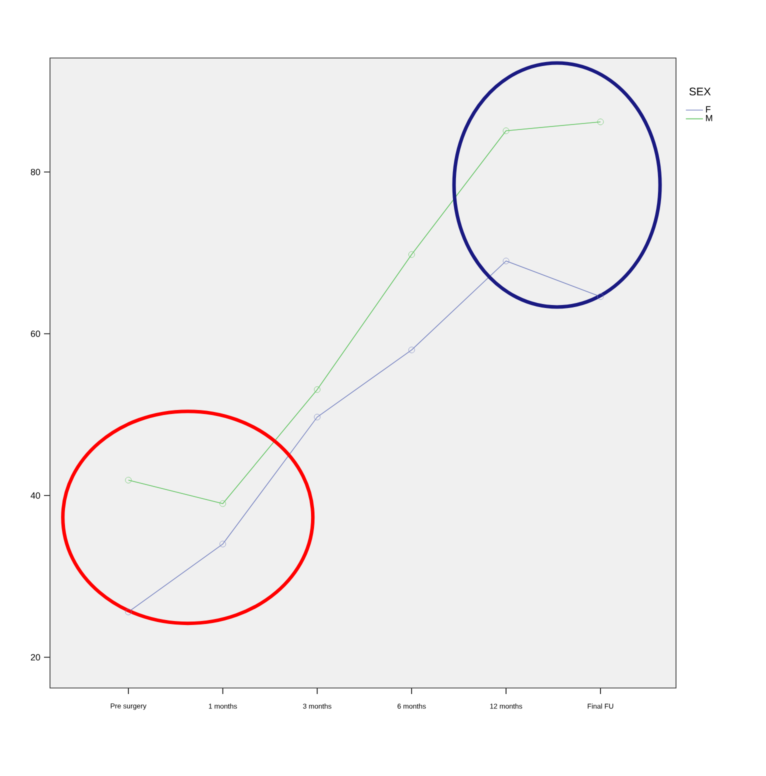  Describe the element at coordinates (700, 92) in the screenshot. I see `legend-title: SEX` at that location.